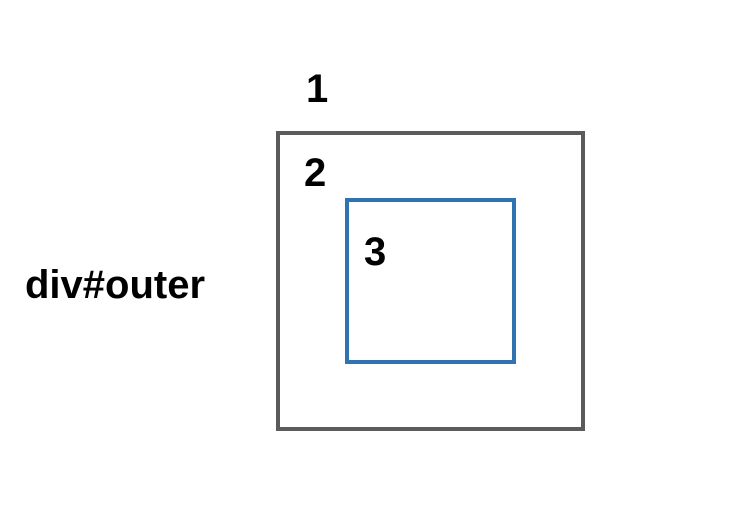 The width and height of the screenshot is (756, 526). Describe the element at coordinates (115, 285) in the screenshot. I see `outer-div-label: div#outer` at that location.